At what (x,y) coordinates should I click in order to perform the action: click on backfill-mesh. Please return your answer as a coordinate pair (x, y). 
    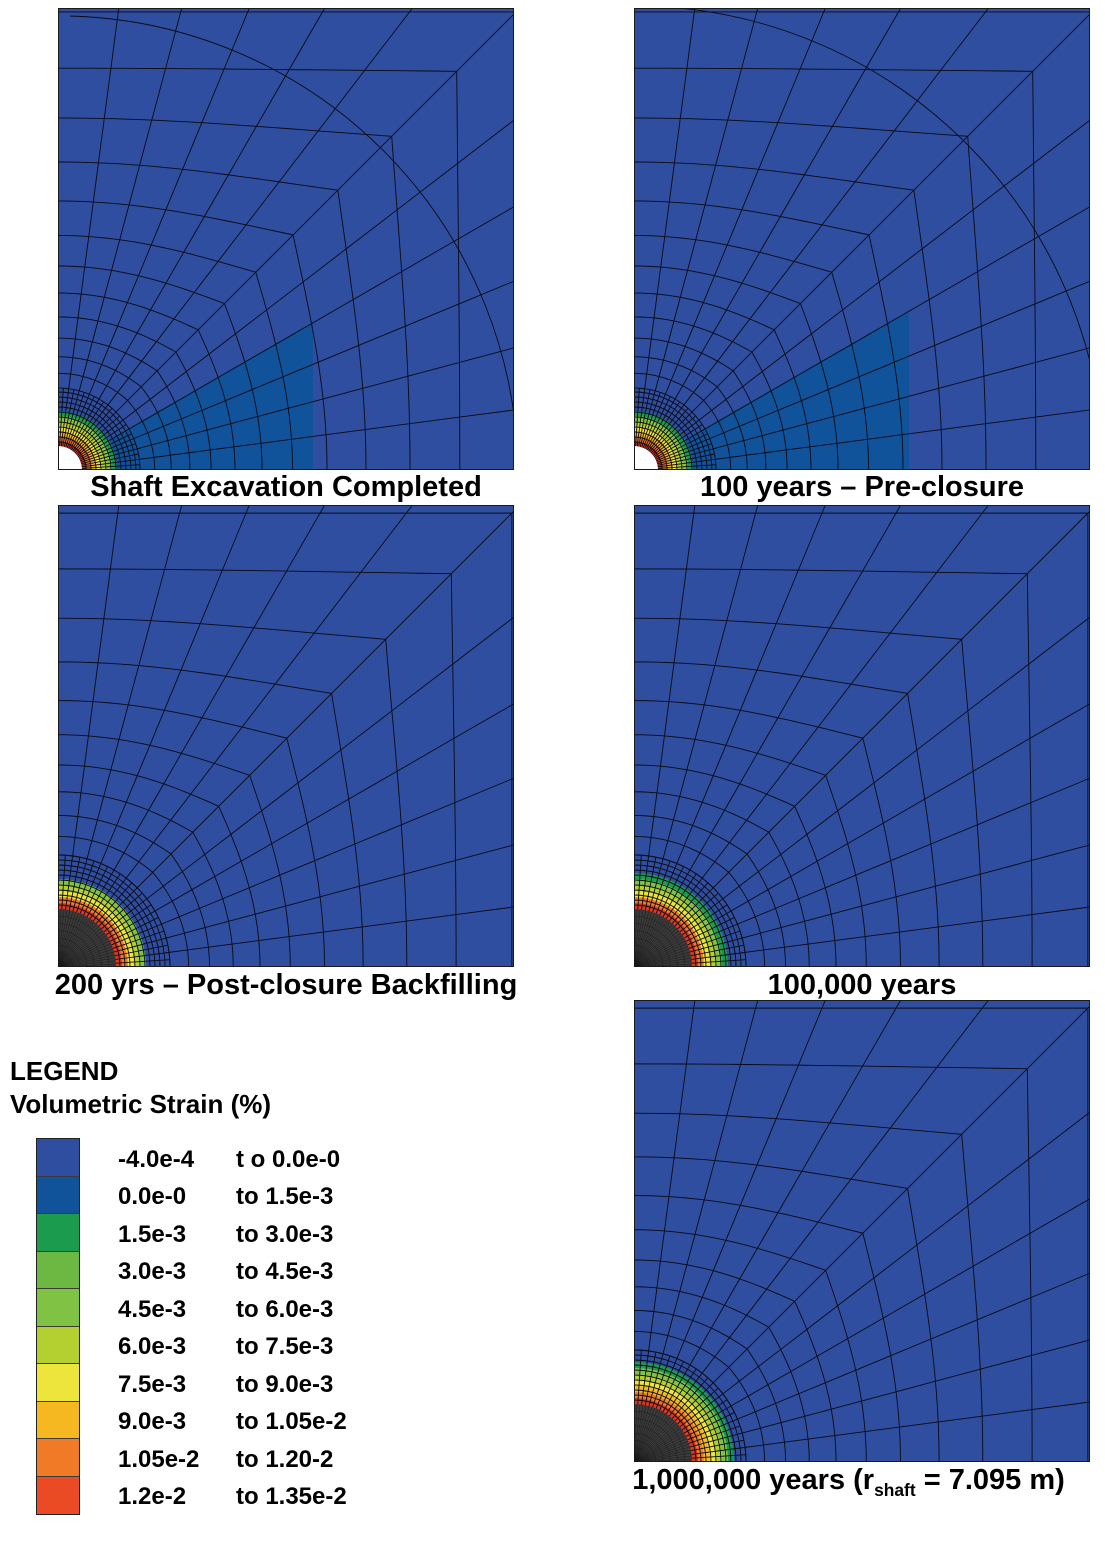
    Looking at the image, I should click on (87, 938).